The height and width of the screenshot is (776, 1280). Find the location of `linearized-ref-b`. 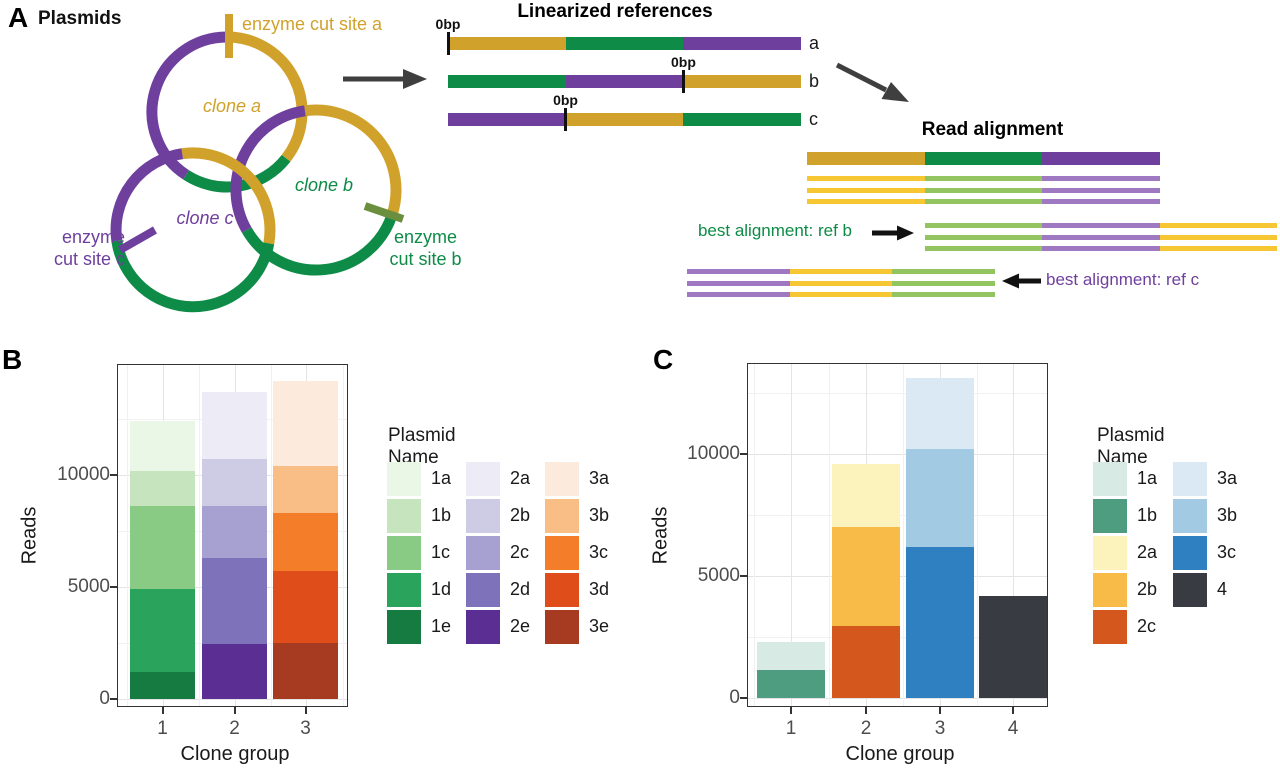

linearized-ref-b is located at coordinates (625, 81).